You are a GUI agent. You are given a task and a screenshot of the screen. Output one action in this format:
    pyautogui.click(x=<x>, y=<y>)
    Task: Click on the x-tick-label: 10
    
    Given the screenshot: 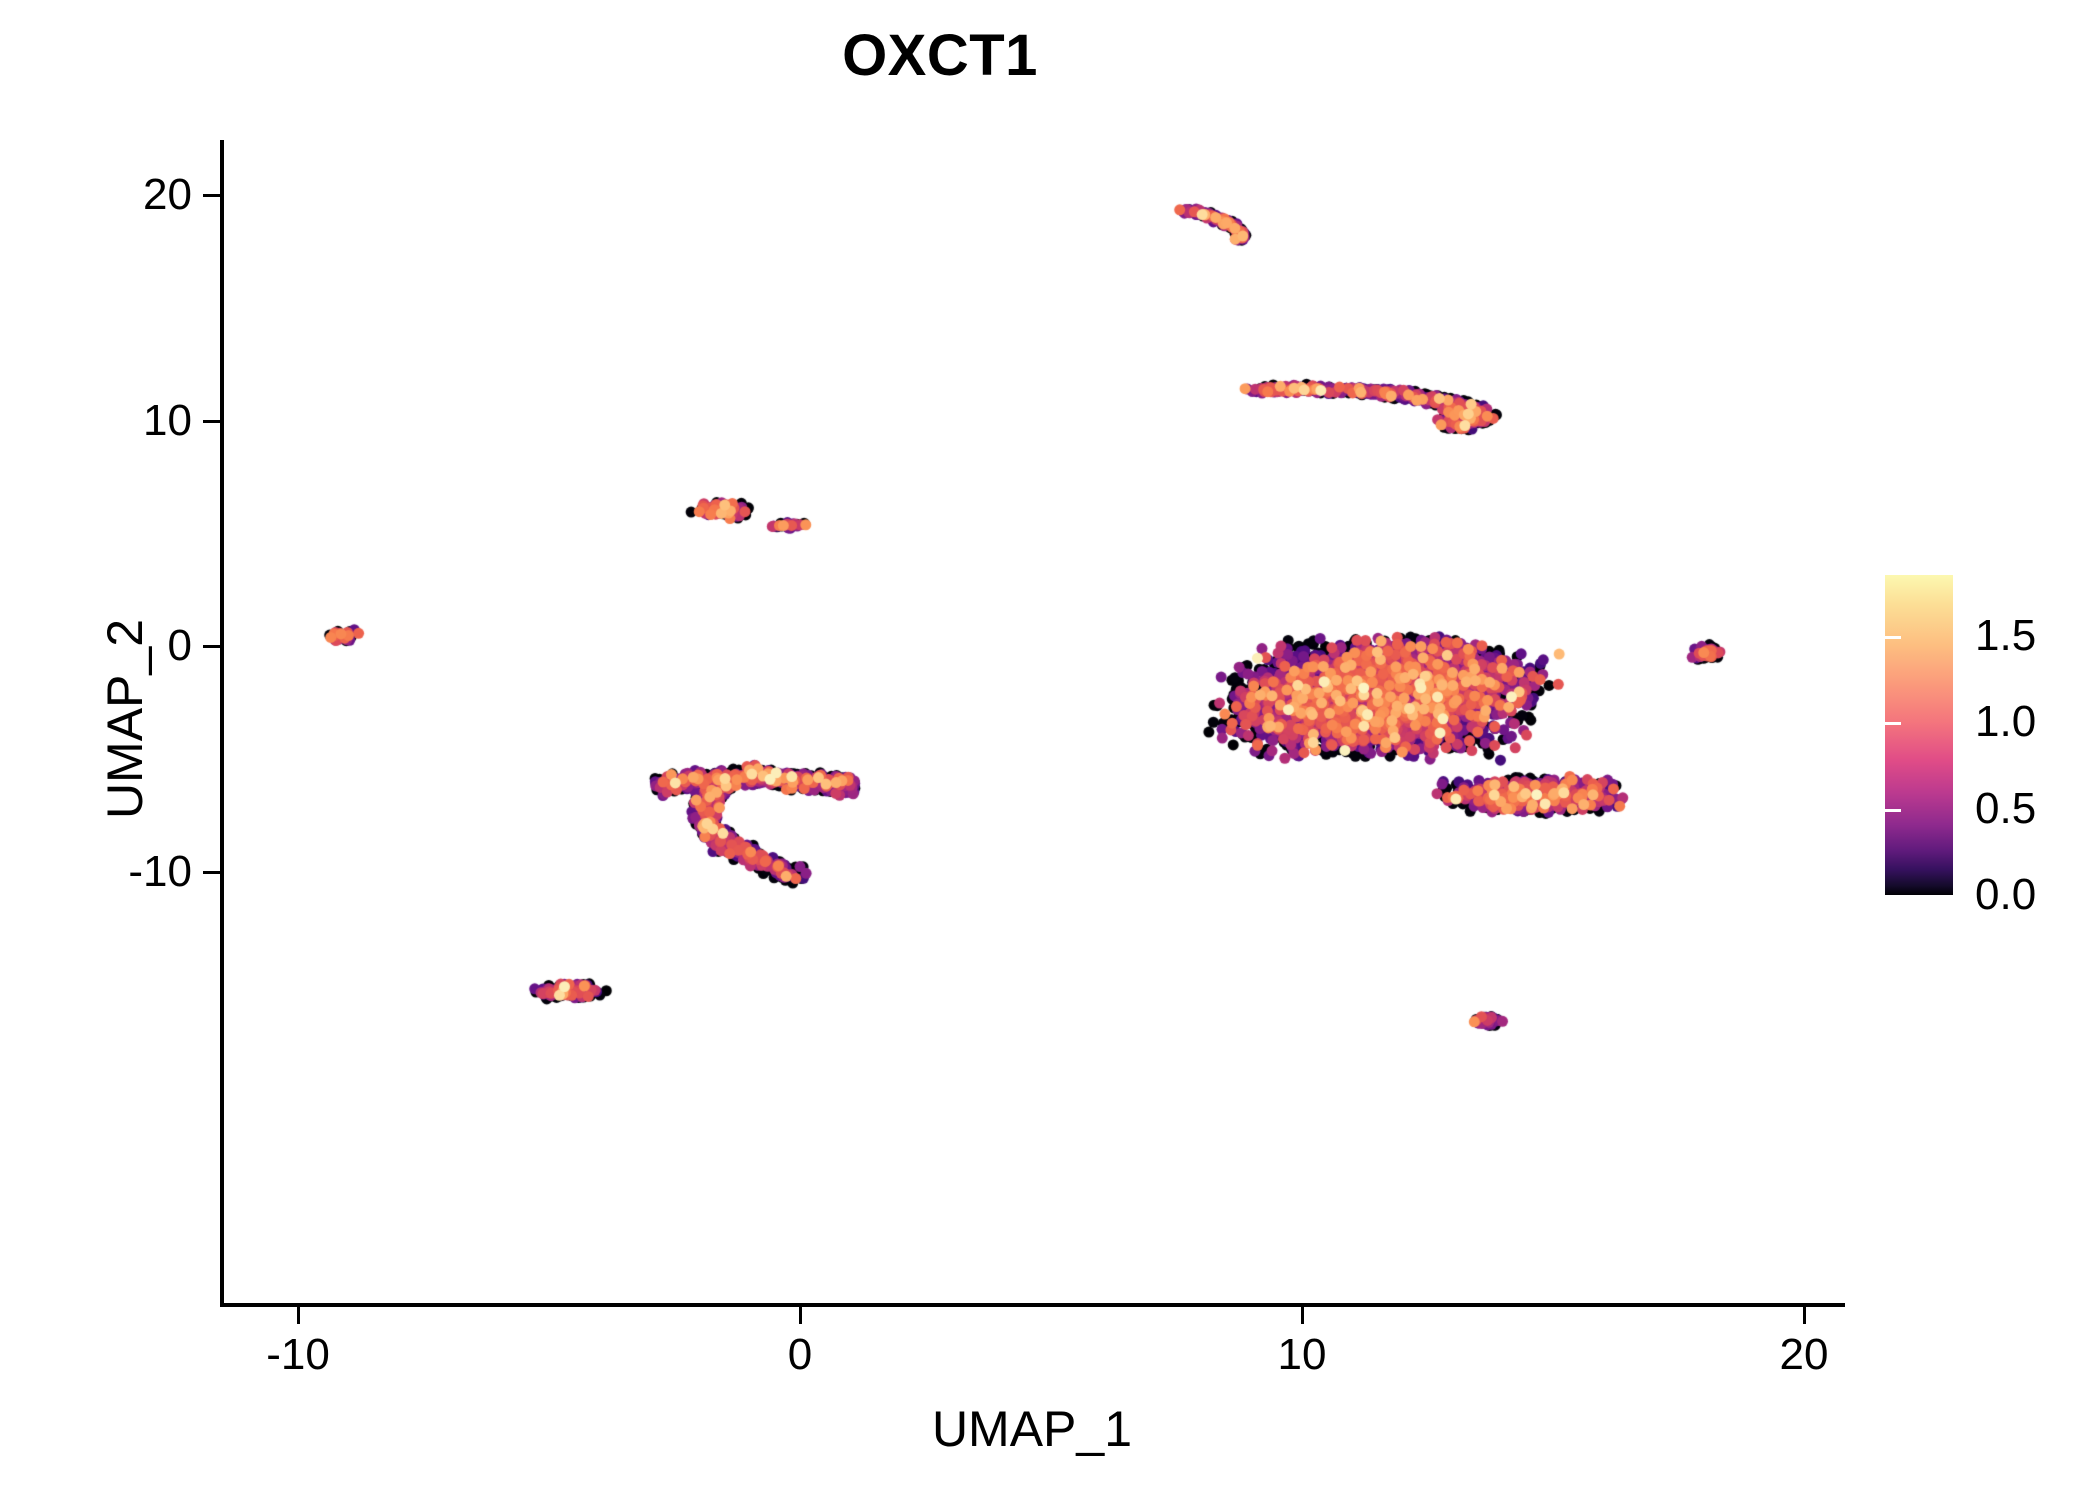 What is the action you would take?
    pyautogui.click(x=1302, y=1354)
    